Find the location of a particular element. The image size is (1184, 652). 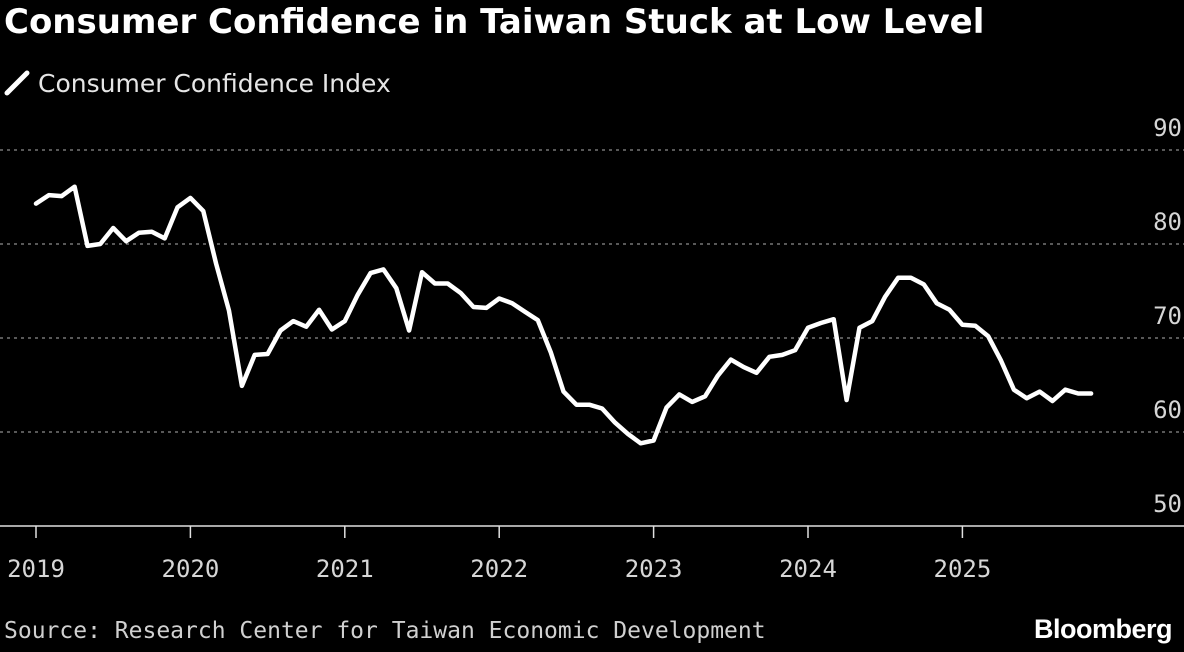

y-tick-label: 50 is located at coordinates (1167, 504).